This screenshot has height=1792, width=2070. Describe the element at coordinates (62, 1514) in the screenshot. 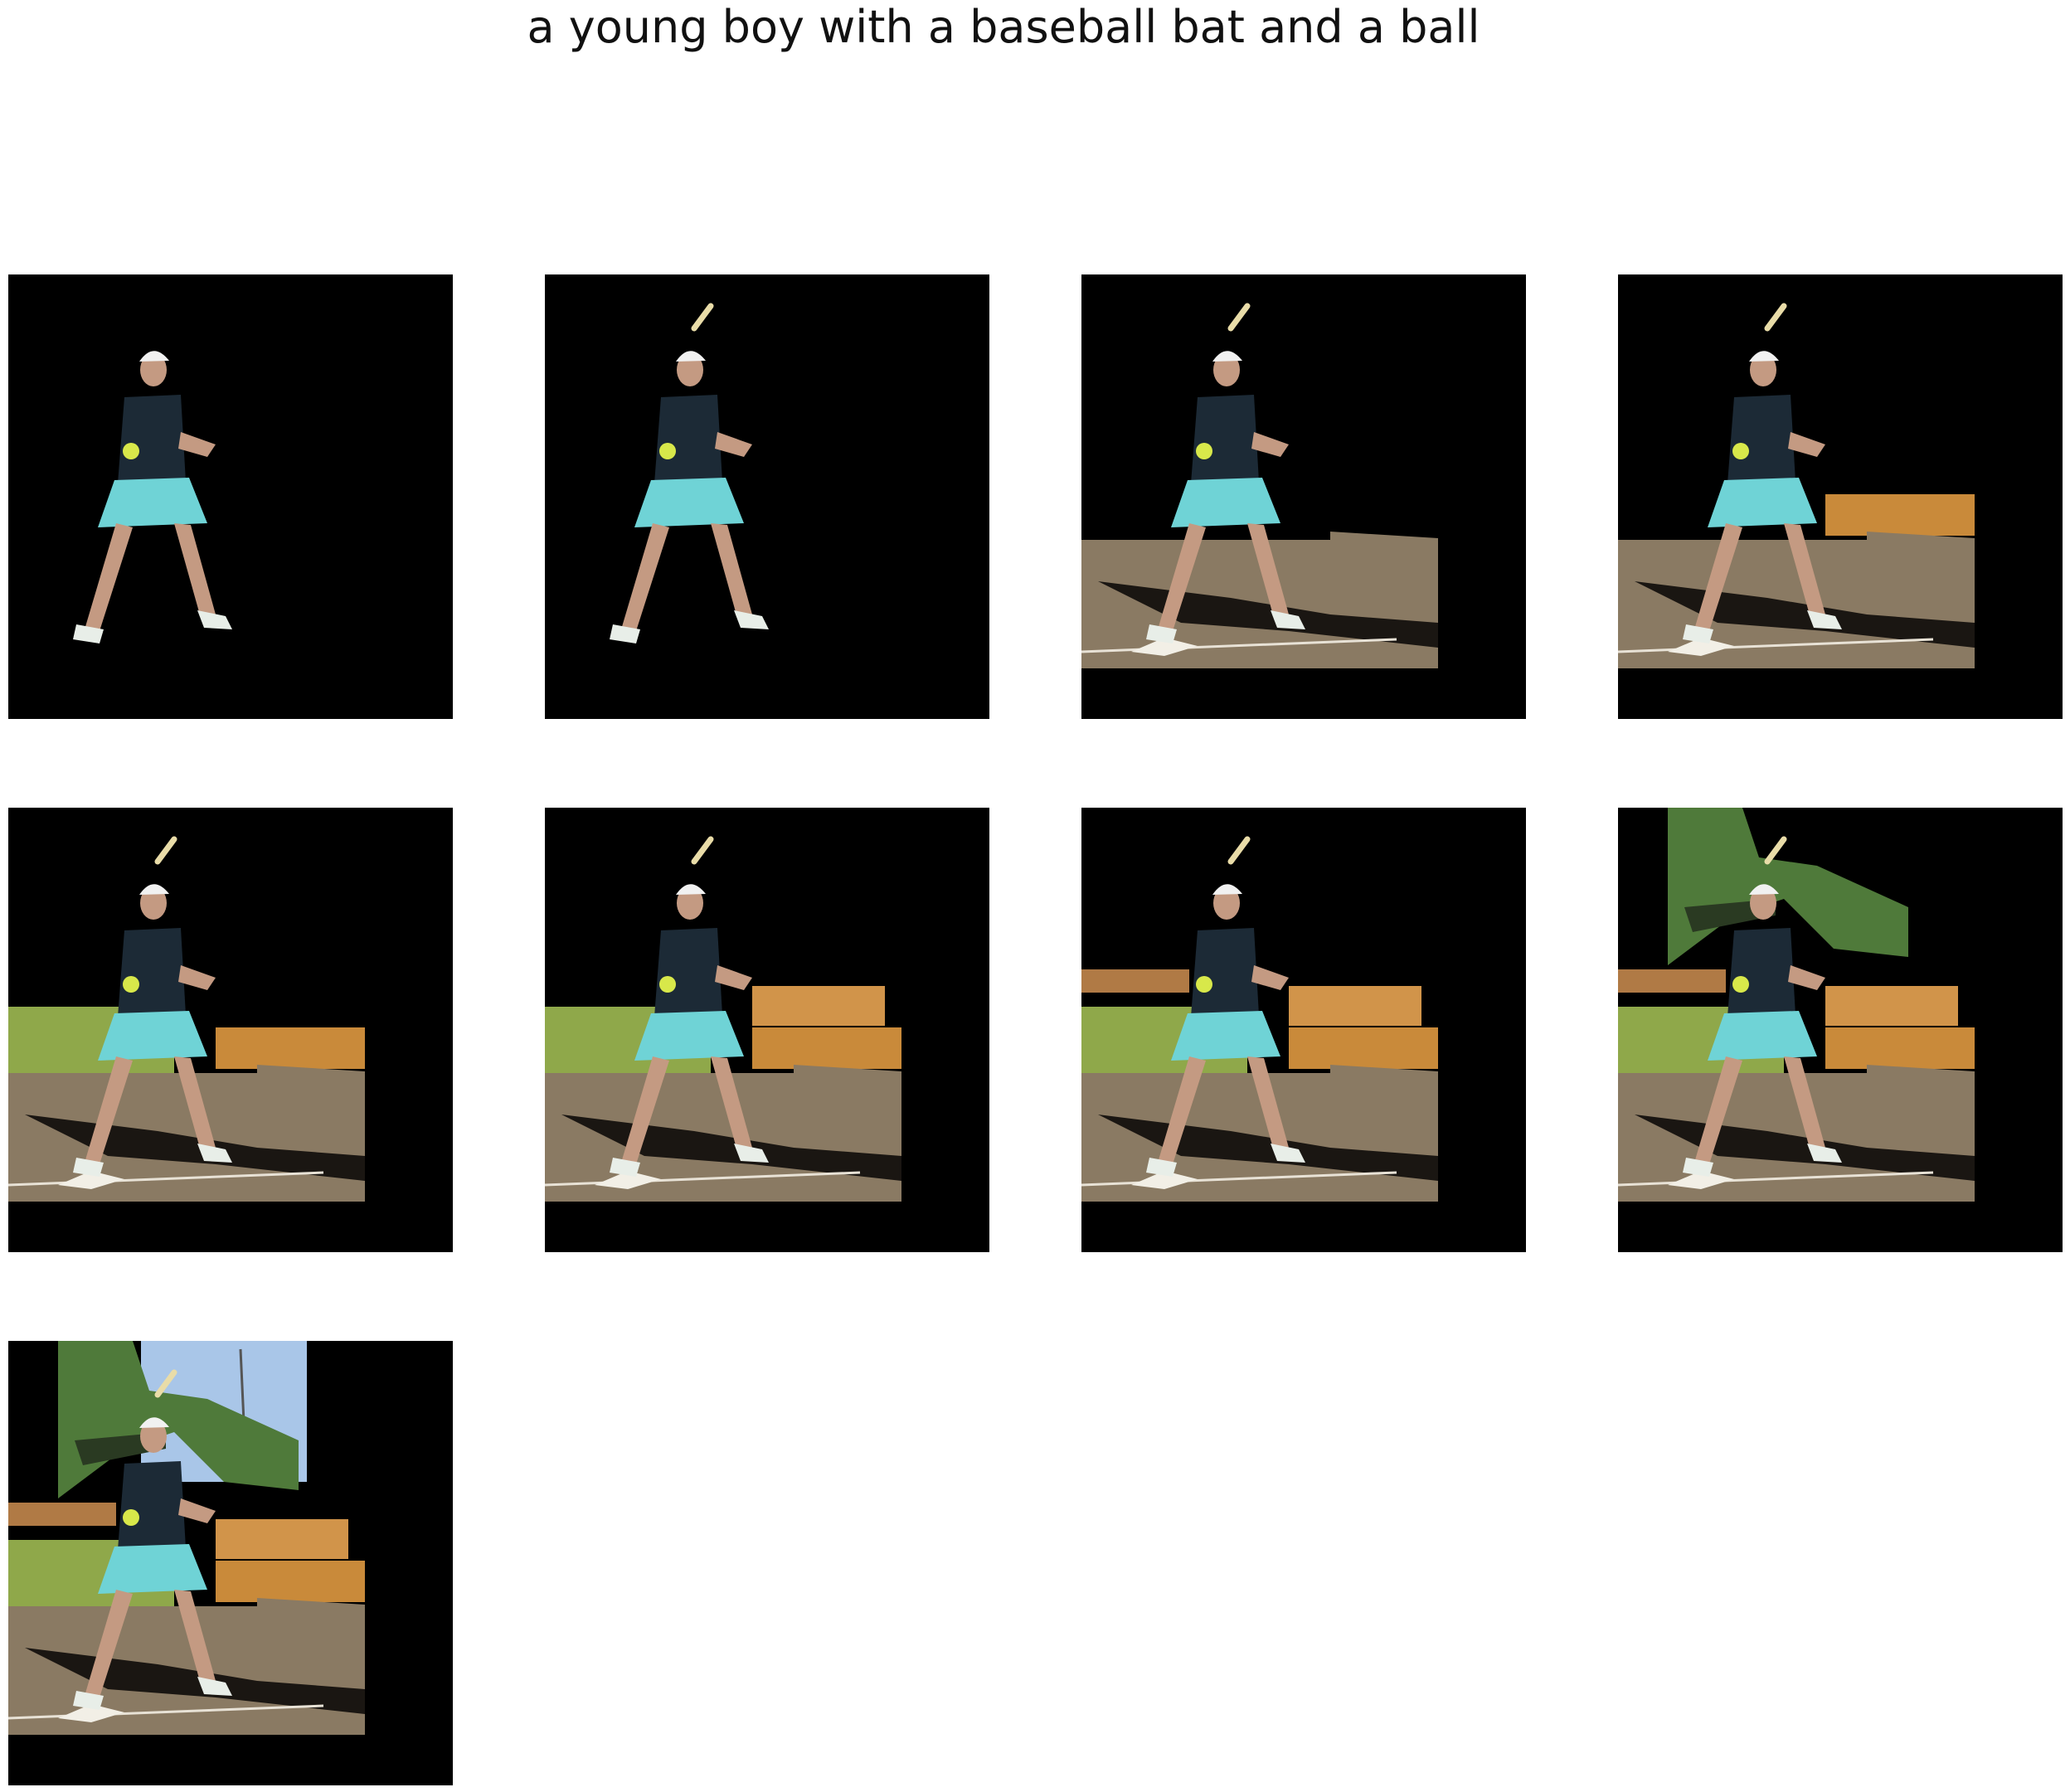

I see `top-bench` at that location.